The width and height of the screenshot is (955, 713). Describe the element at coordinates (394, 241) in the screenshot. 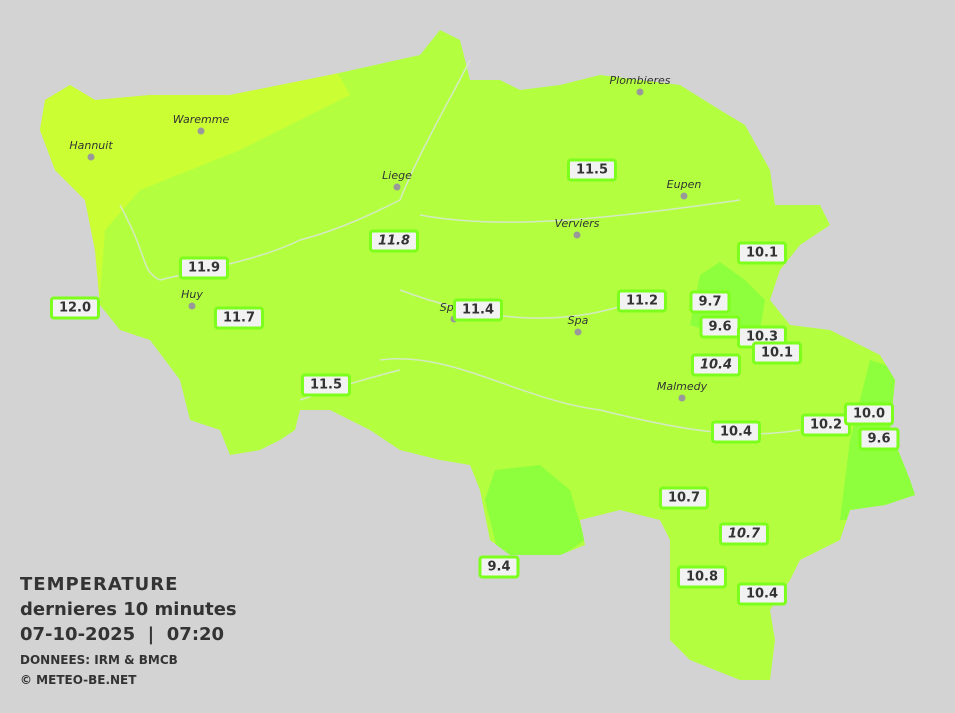

I see `temperature-label: 11.8` at that location.